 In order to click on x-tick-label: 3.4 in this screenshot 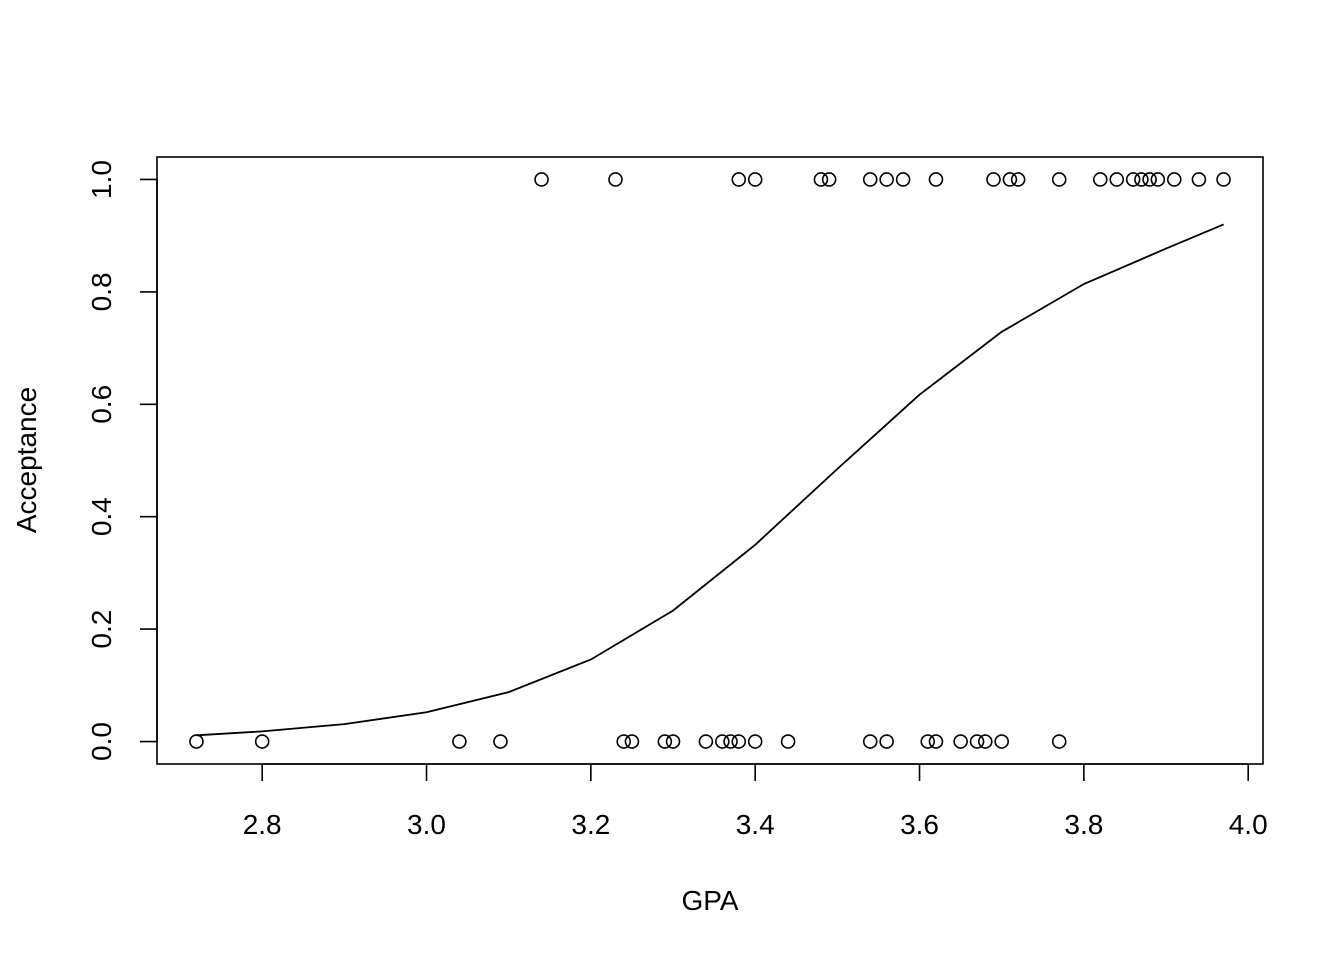, I will do `click(755, 824)`.